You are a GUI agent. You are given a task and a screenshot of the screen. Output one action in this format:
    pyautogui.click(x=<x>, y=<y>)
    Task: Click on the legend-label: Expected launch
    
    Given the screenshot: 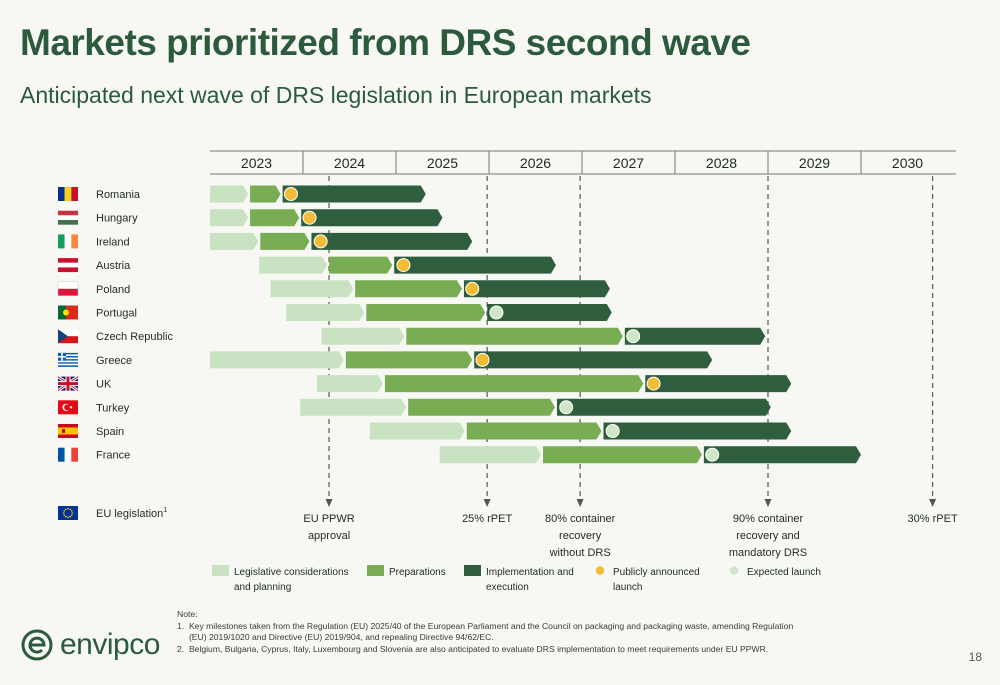 What is the action you would take?
    pyautogui.click(x=784, y=572)
    